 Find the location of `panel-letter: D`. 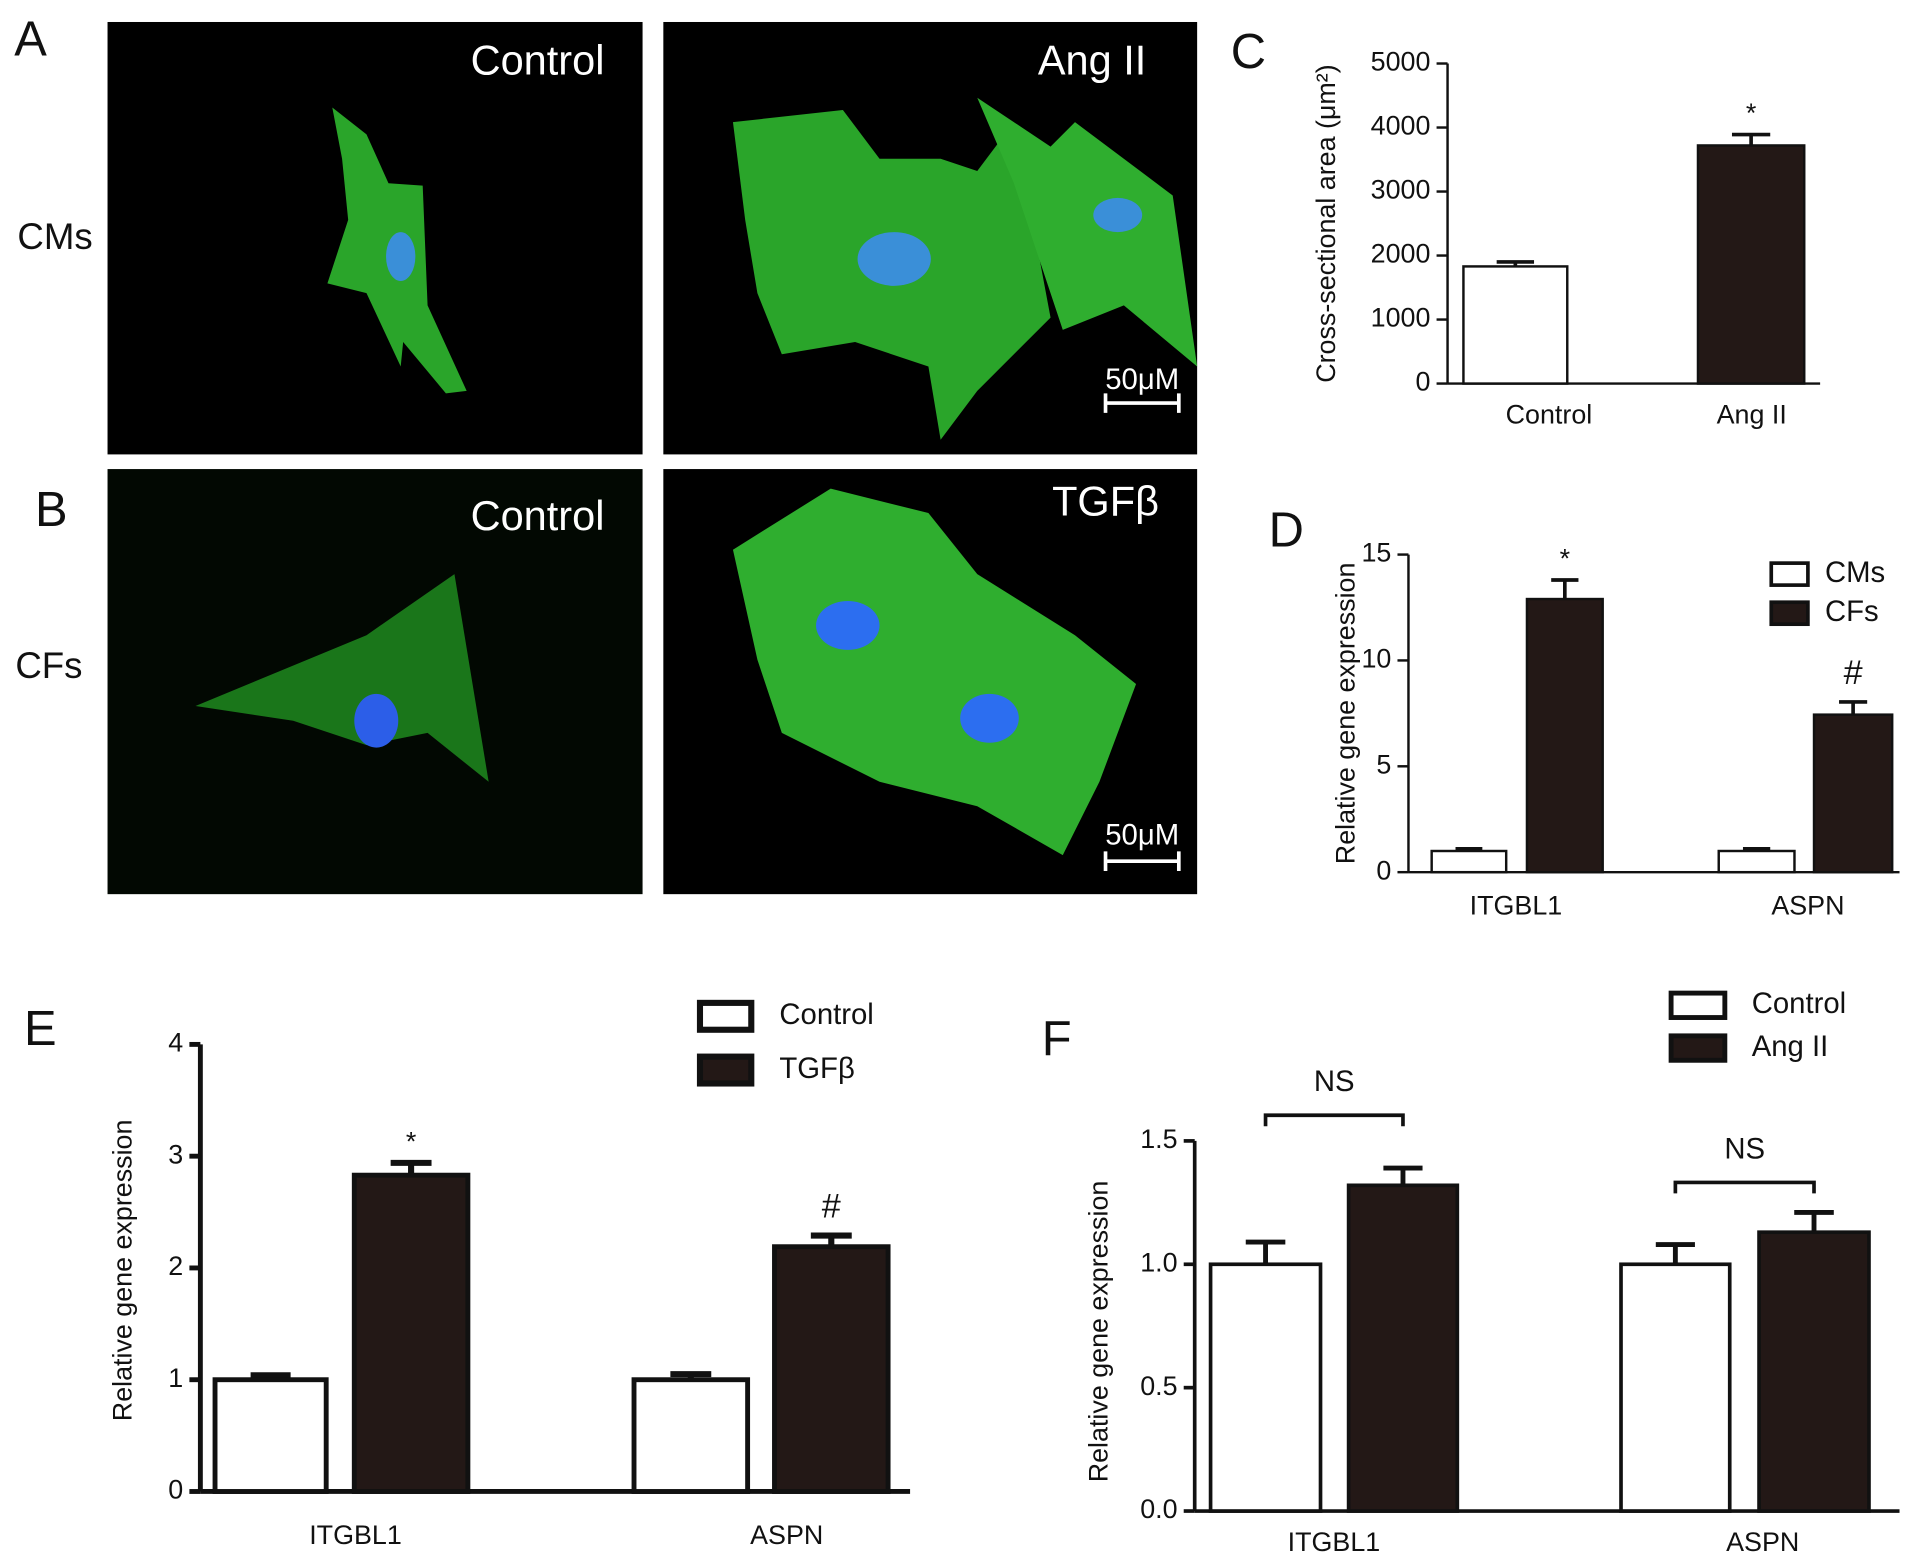

panel-letter: D is located at coordinates (1286, 531).